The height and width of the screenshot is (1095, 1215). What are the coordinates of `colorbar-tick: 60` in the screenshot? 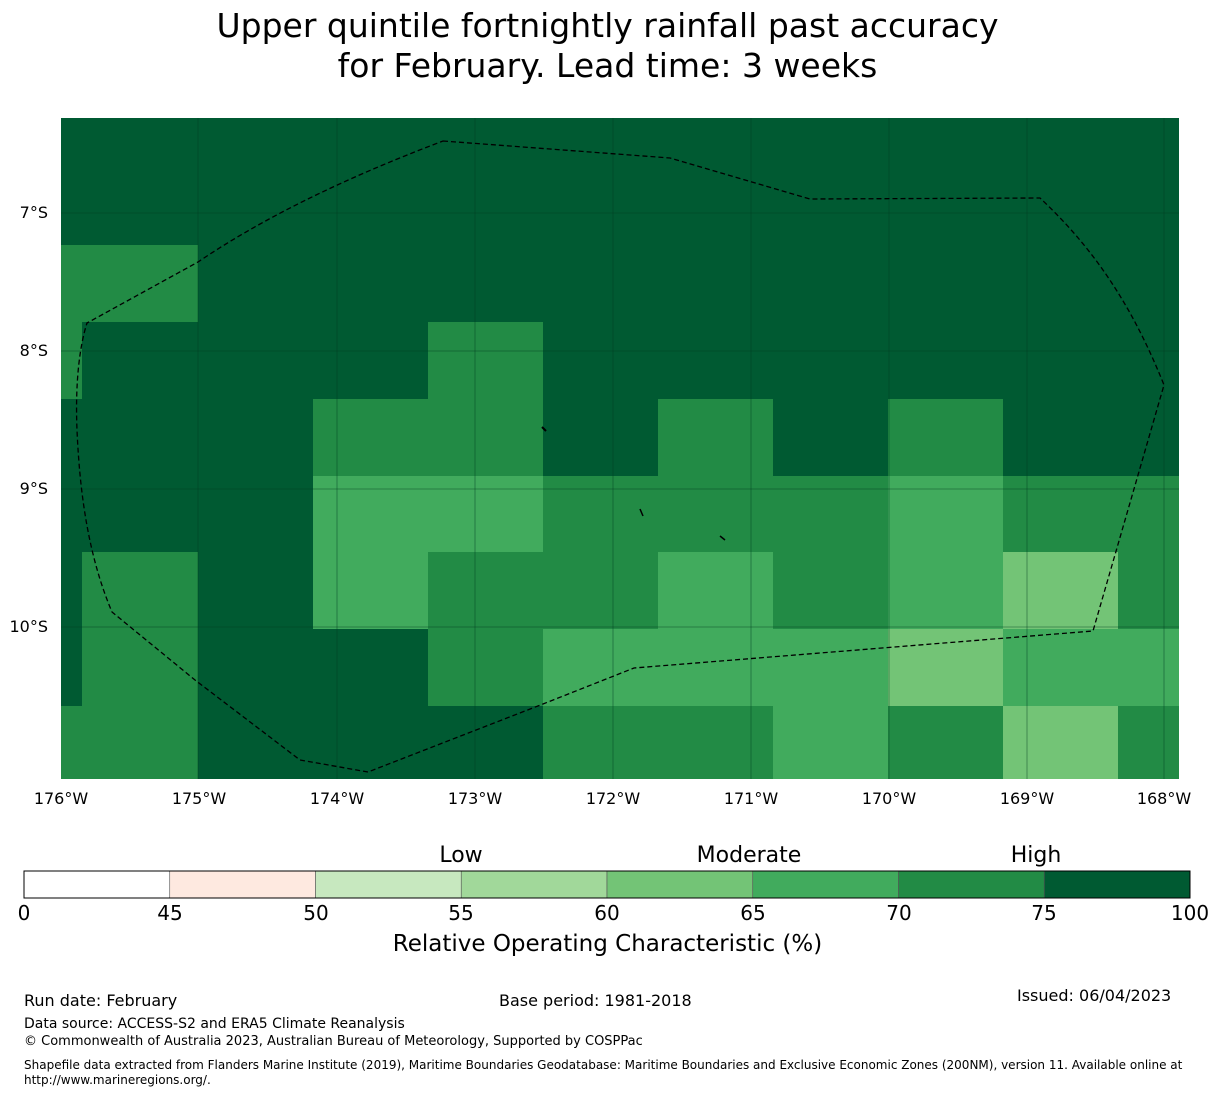 It's located at (607, 913).